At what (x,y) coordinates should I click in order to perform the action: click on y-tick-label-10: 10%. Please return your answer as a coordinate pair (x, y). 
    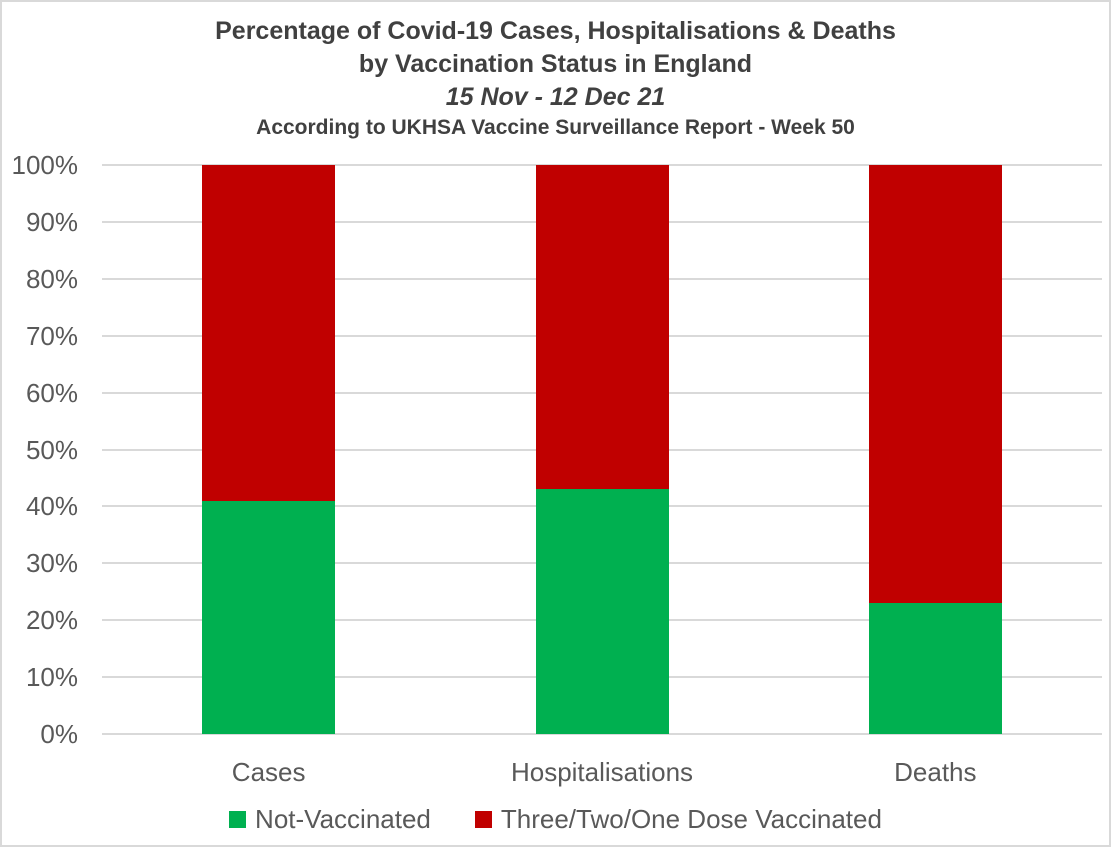
    Looking at the image, I should click on (51, 677).